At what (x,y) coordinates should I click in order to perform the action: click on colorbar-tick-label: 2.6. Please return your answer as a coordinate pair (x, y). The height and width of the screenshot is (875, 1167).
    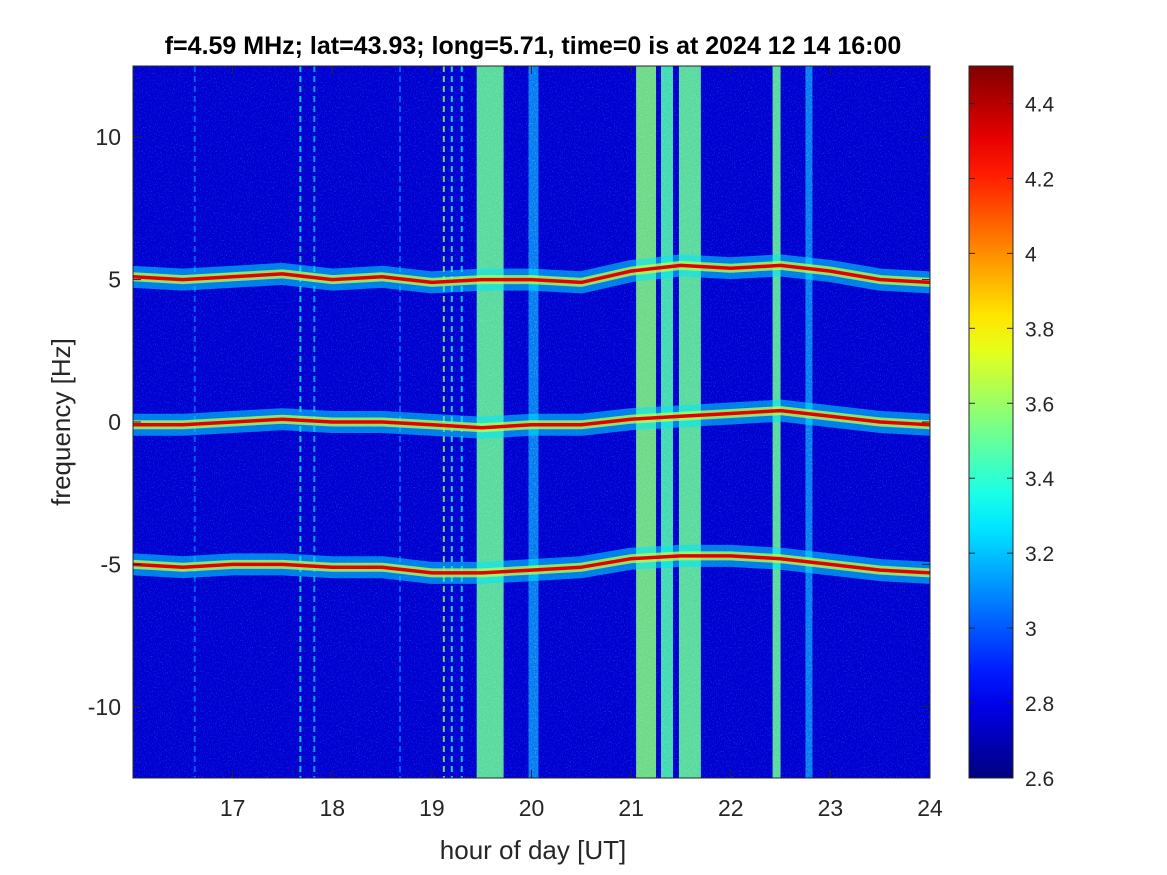
    Looking at the image, I should click on (1039, 779).